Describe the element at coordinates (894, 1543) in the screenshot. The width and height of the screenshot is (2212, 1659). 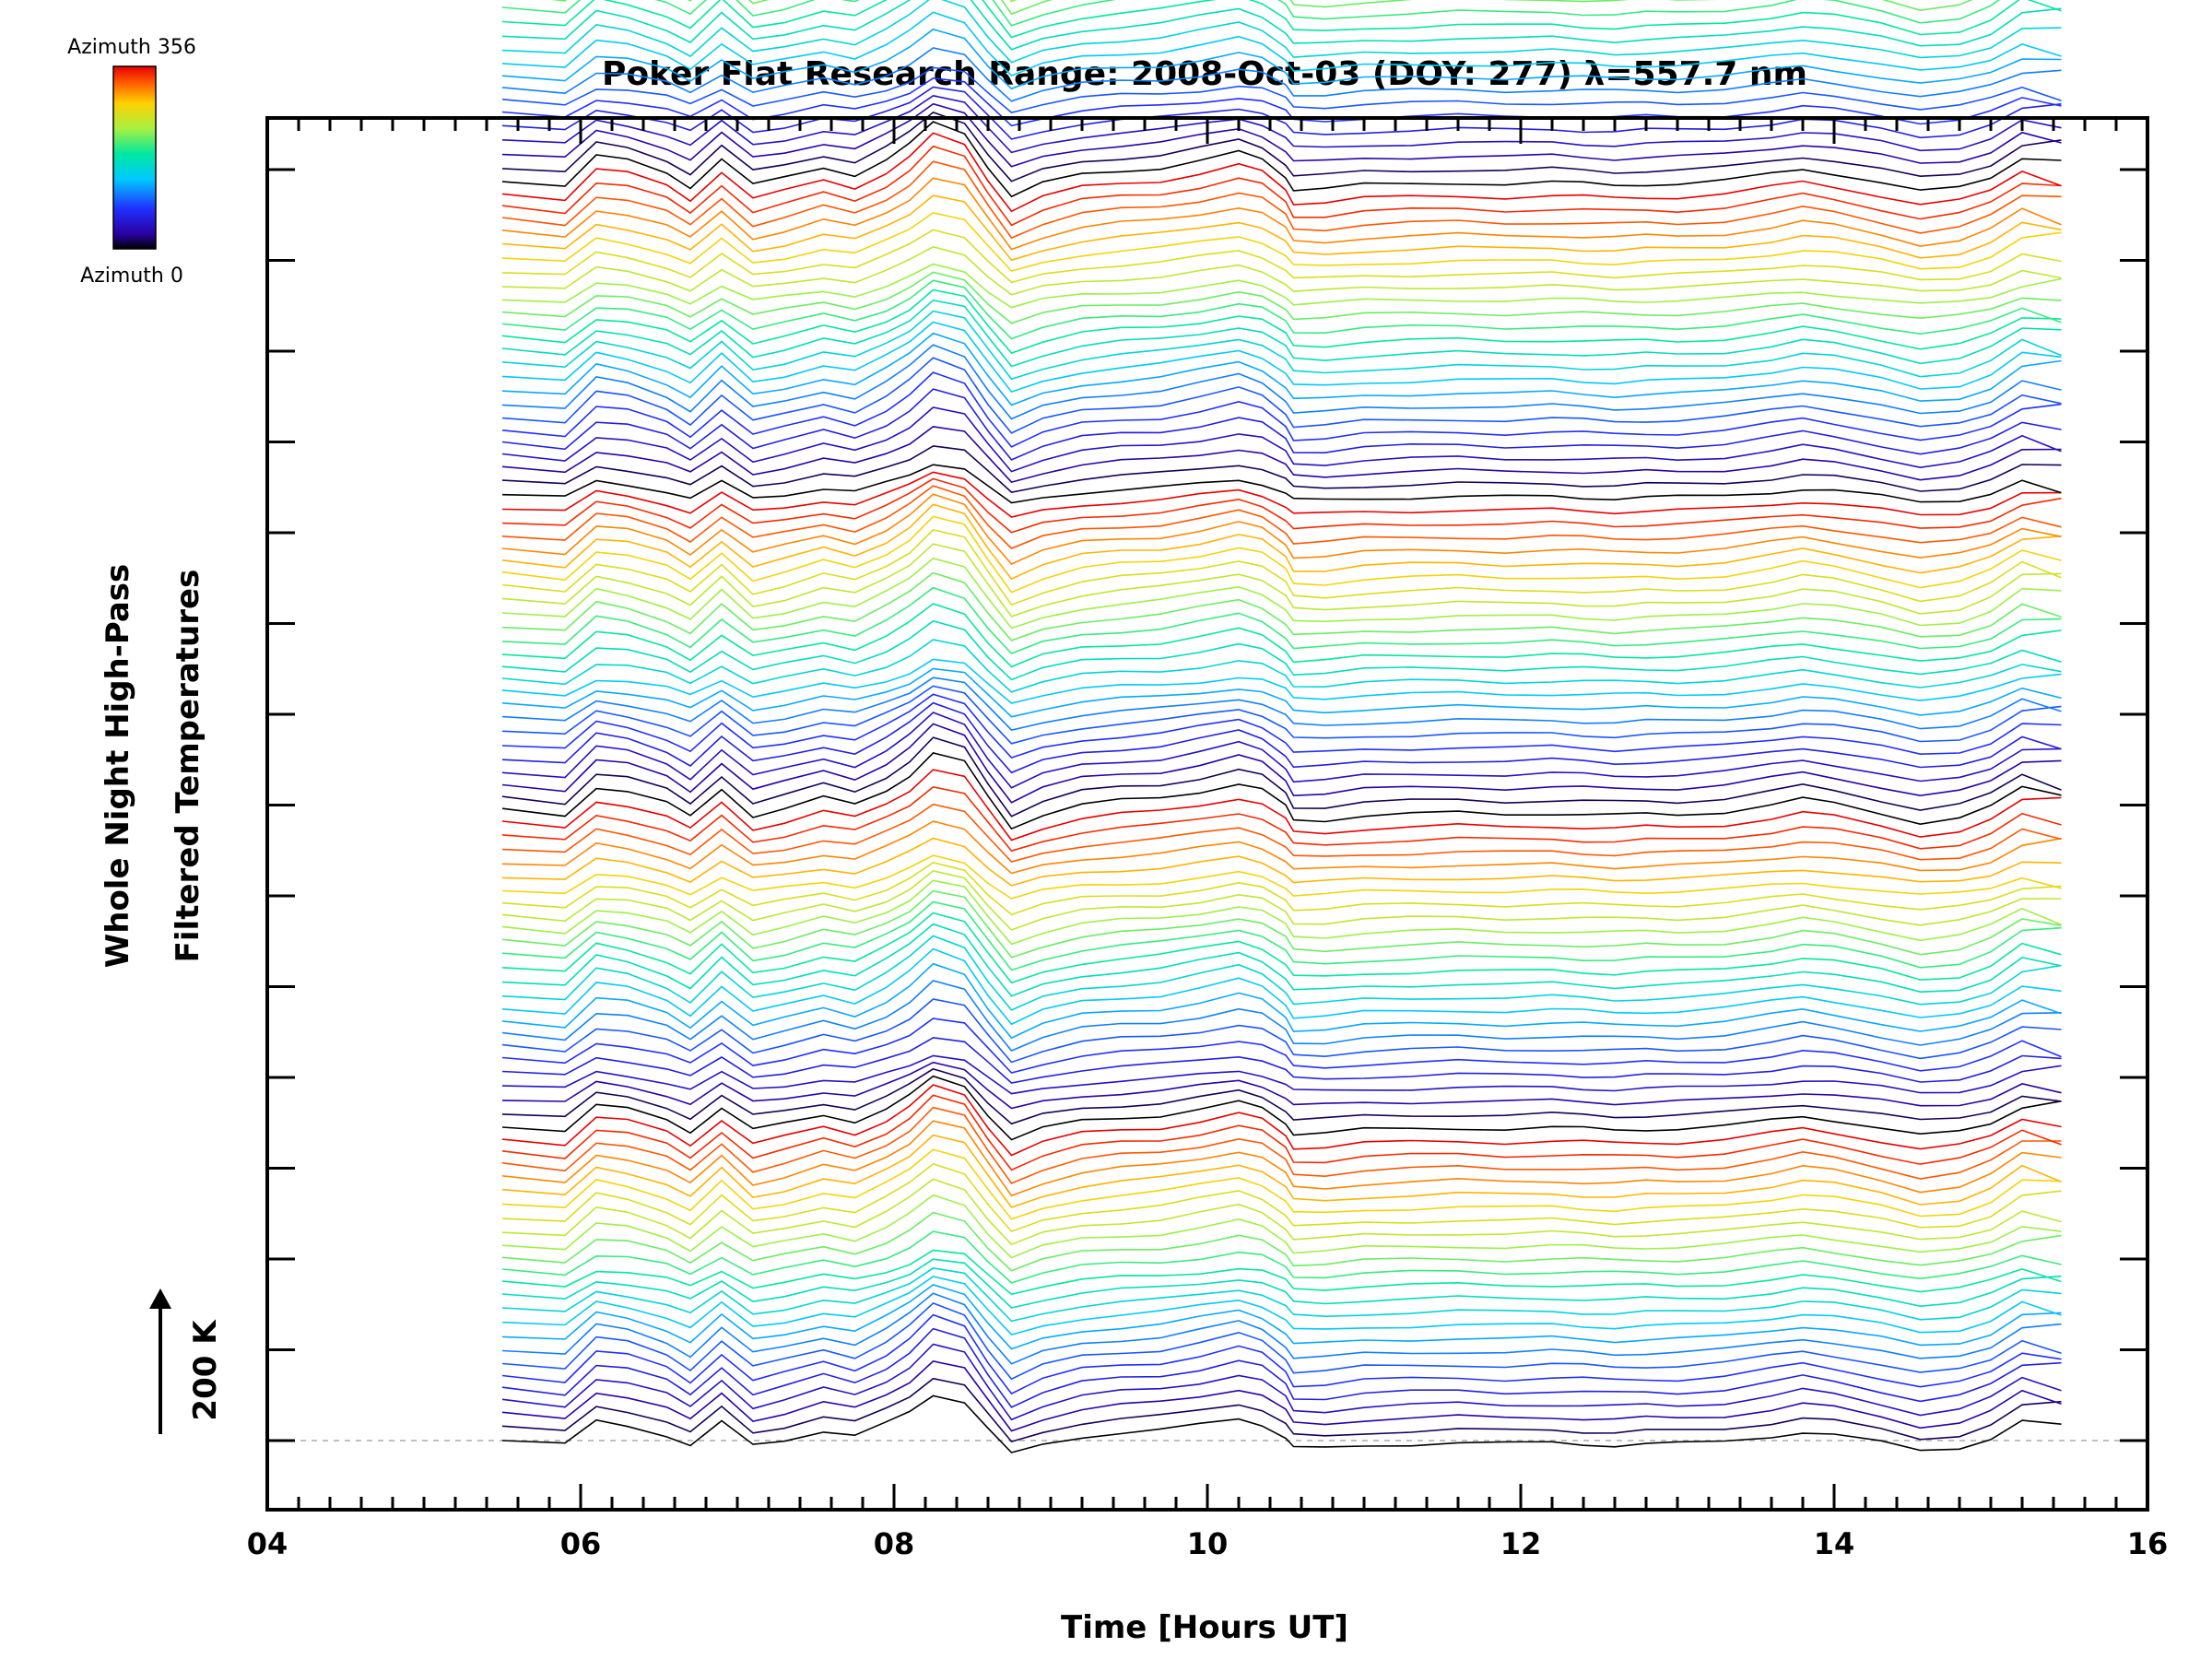
I see `x-tick-label: 08` at that location.